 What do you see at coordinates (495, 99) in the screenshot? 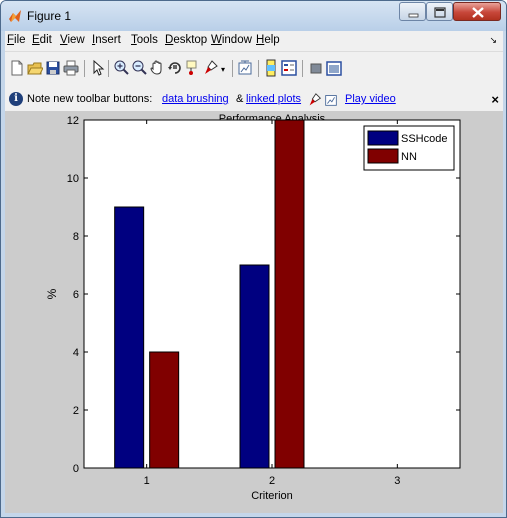
I see `info-close-icon: ×` at bounding box center [495, 99].